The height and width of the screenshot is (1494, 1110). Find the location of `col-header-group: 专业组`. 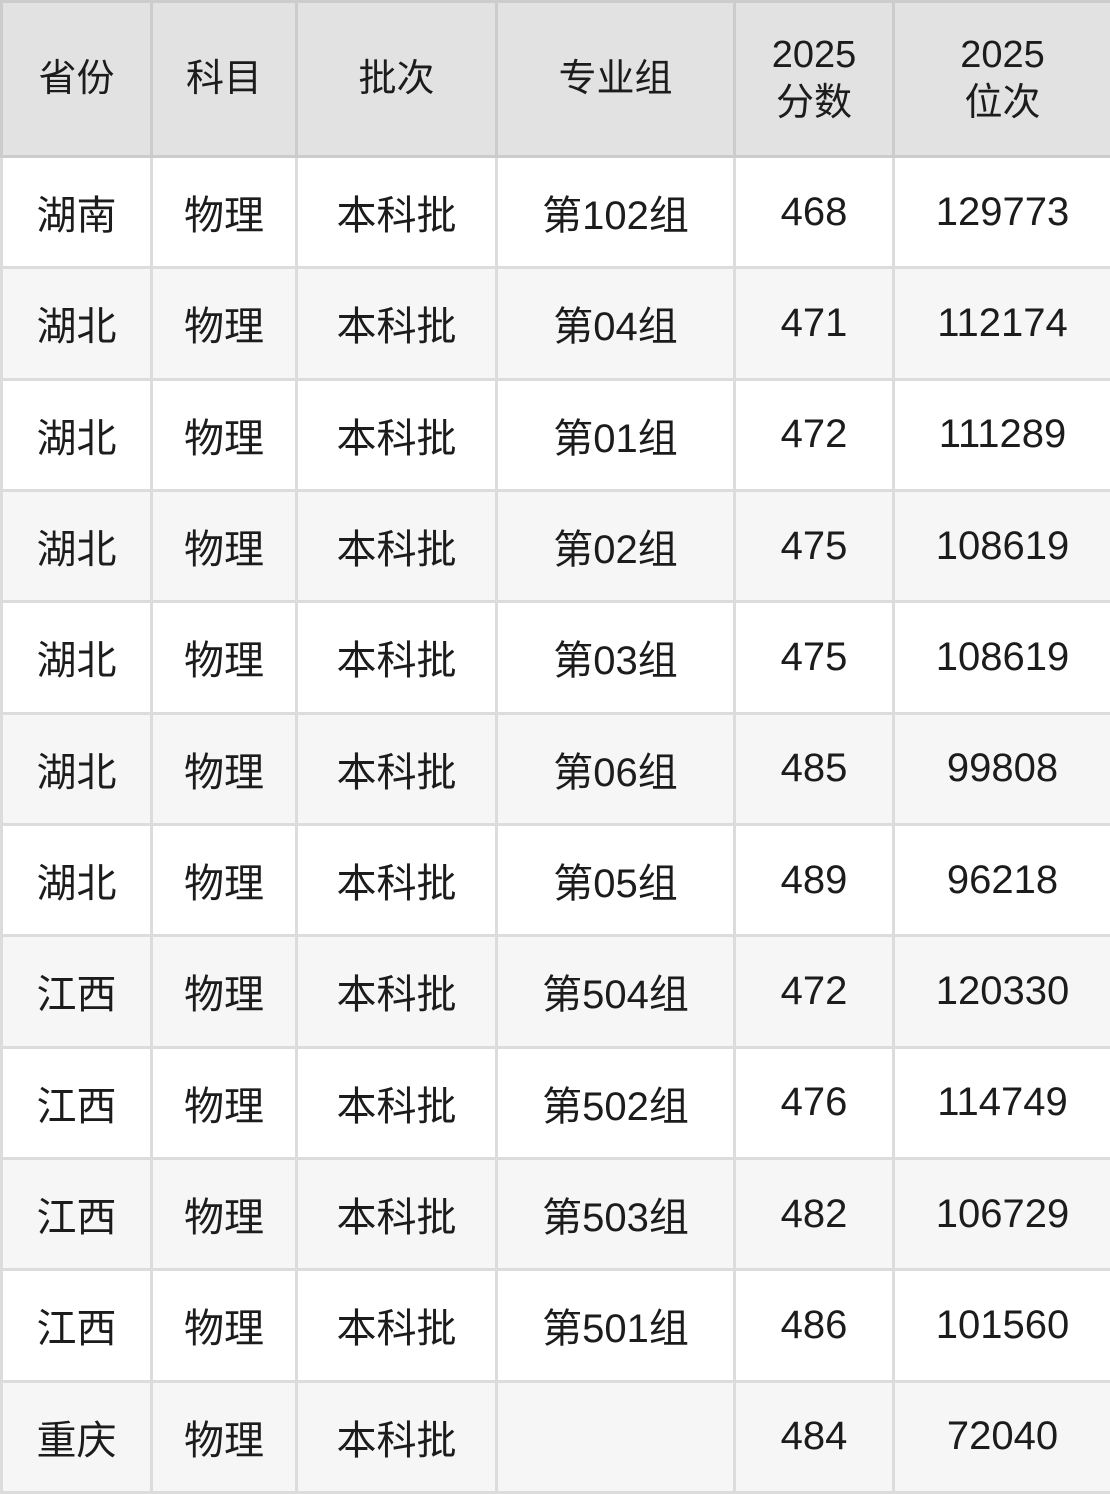

col-header-group: 专业组 is located at coordinates (615, 79).